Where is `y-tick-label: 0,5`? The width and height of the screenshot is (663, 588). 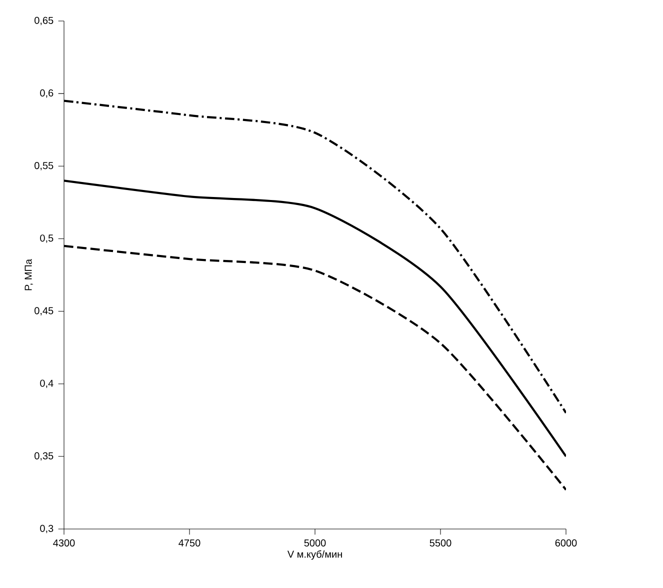
y-tick-label: 0,5 is located at coordinates (47, 238).